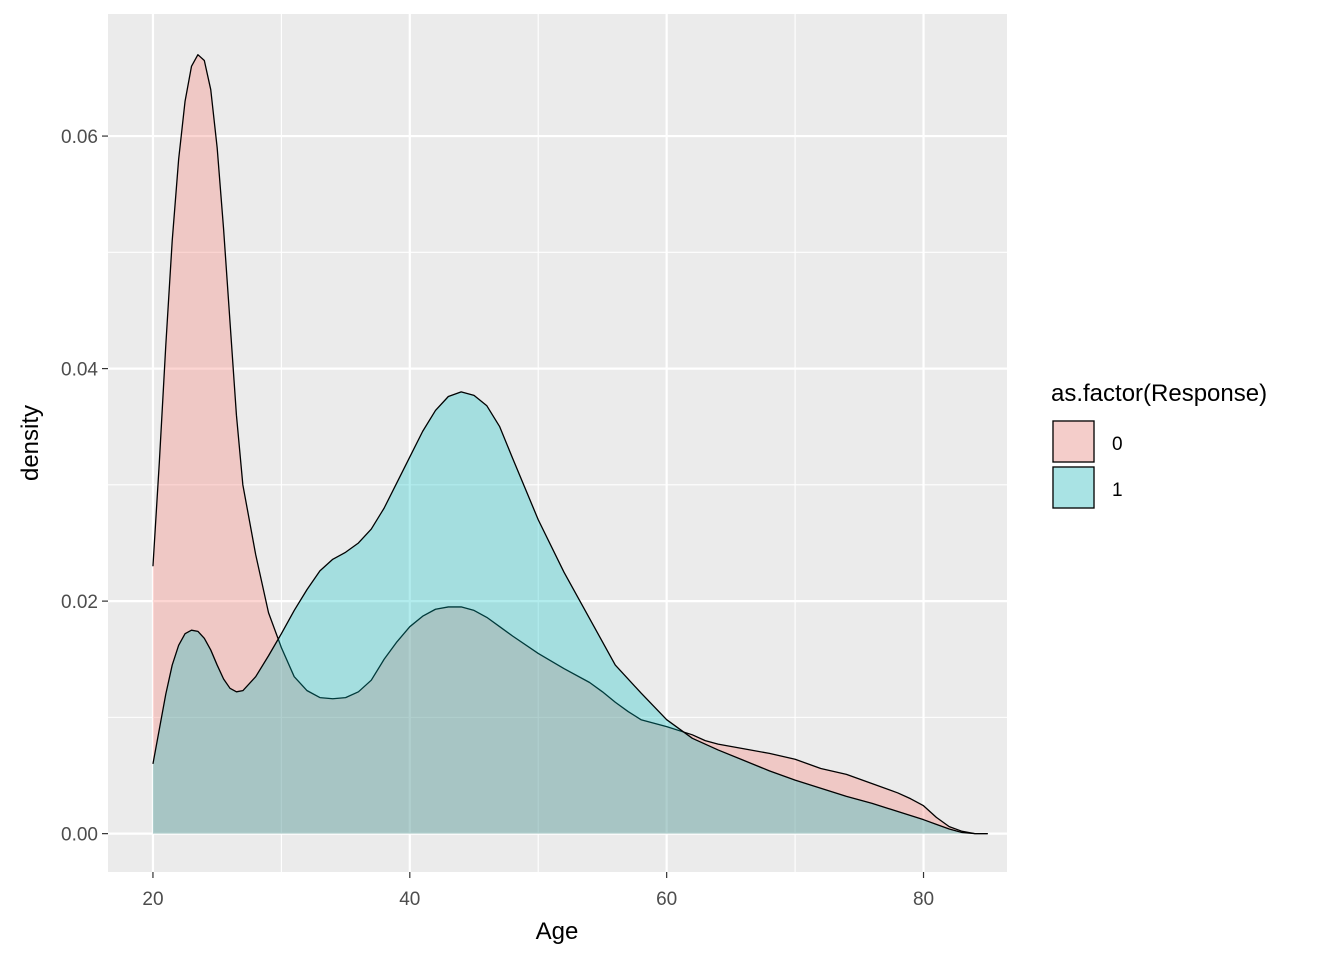 This screenshot has width=1344, height=960. Describe the element at coordinates (79, 602) in the screenshot. I see `y-tick-label: 0.02` at that location.